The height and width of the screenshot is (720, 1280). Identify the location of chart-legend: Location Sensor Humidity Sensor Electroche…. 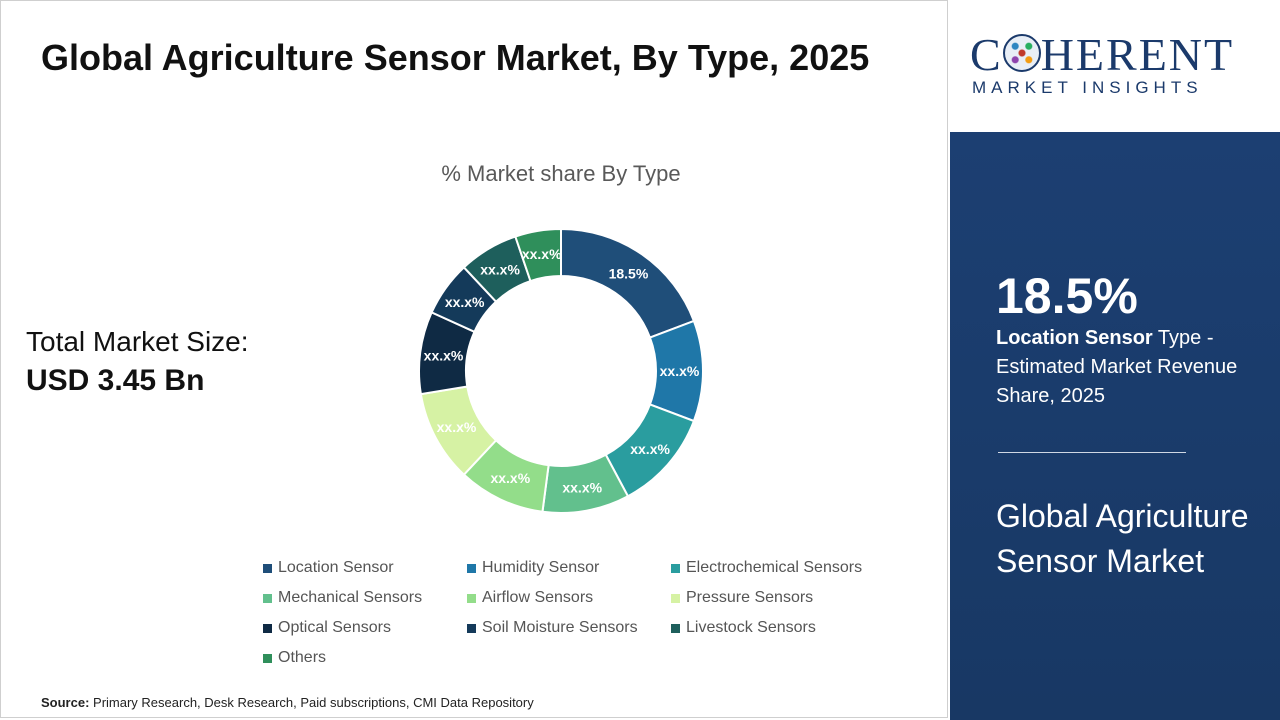
(583, 613).